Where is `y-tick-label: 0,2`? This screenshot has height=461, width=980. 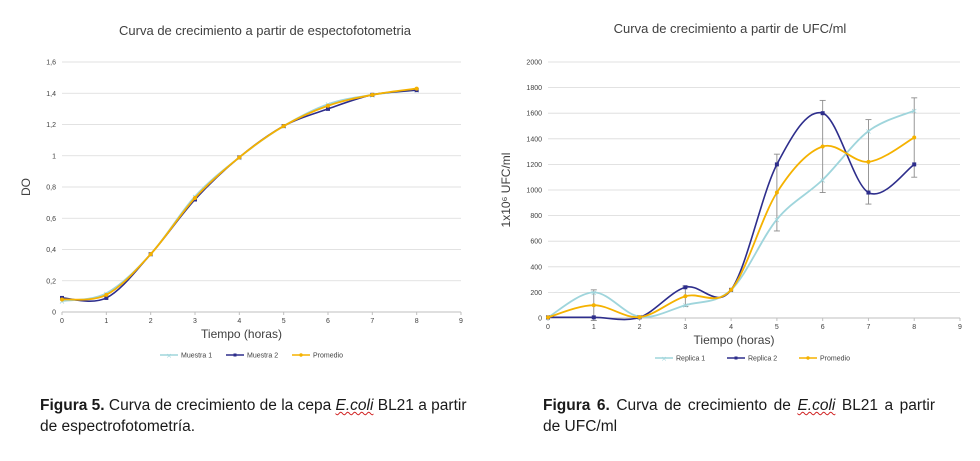
y-tick-label: 0,2 is located at coordinates (51, 281).